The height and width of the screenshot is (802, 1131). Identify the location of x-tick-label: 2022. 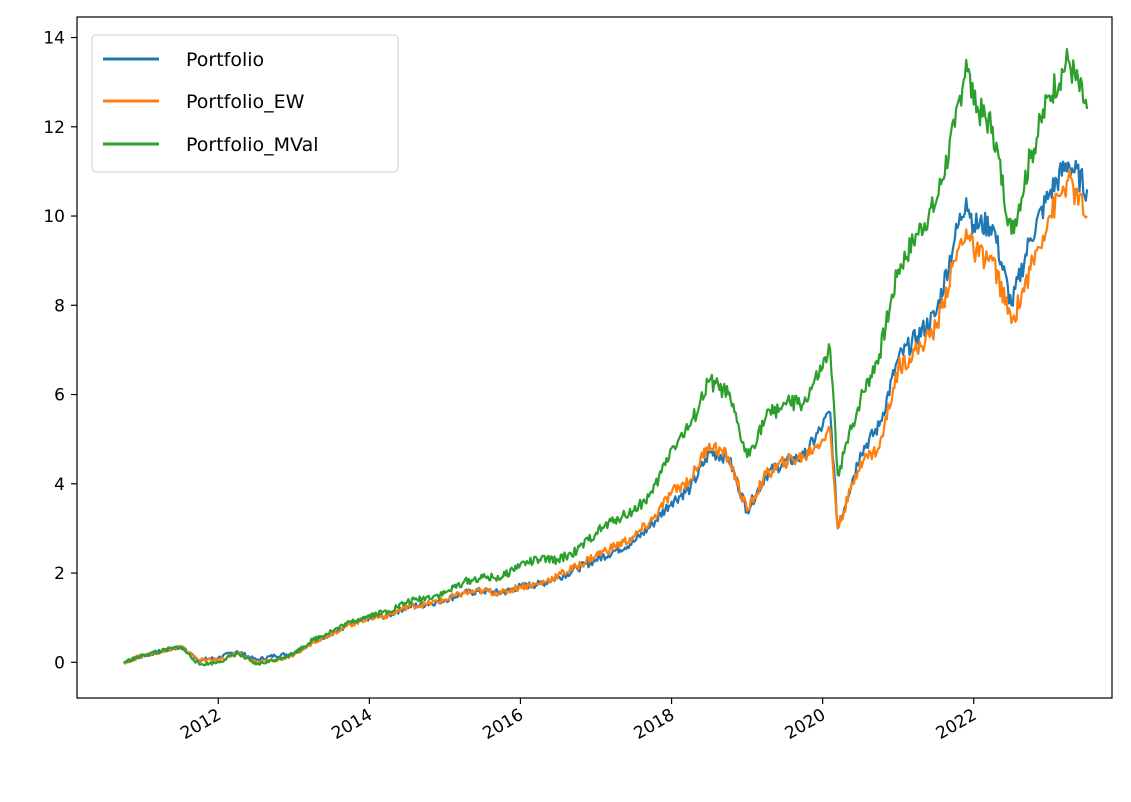
(956, 724).